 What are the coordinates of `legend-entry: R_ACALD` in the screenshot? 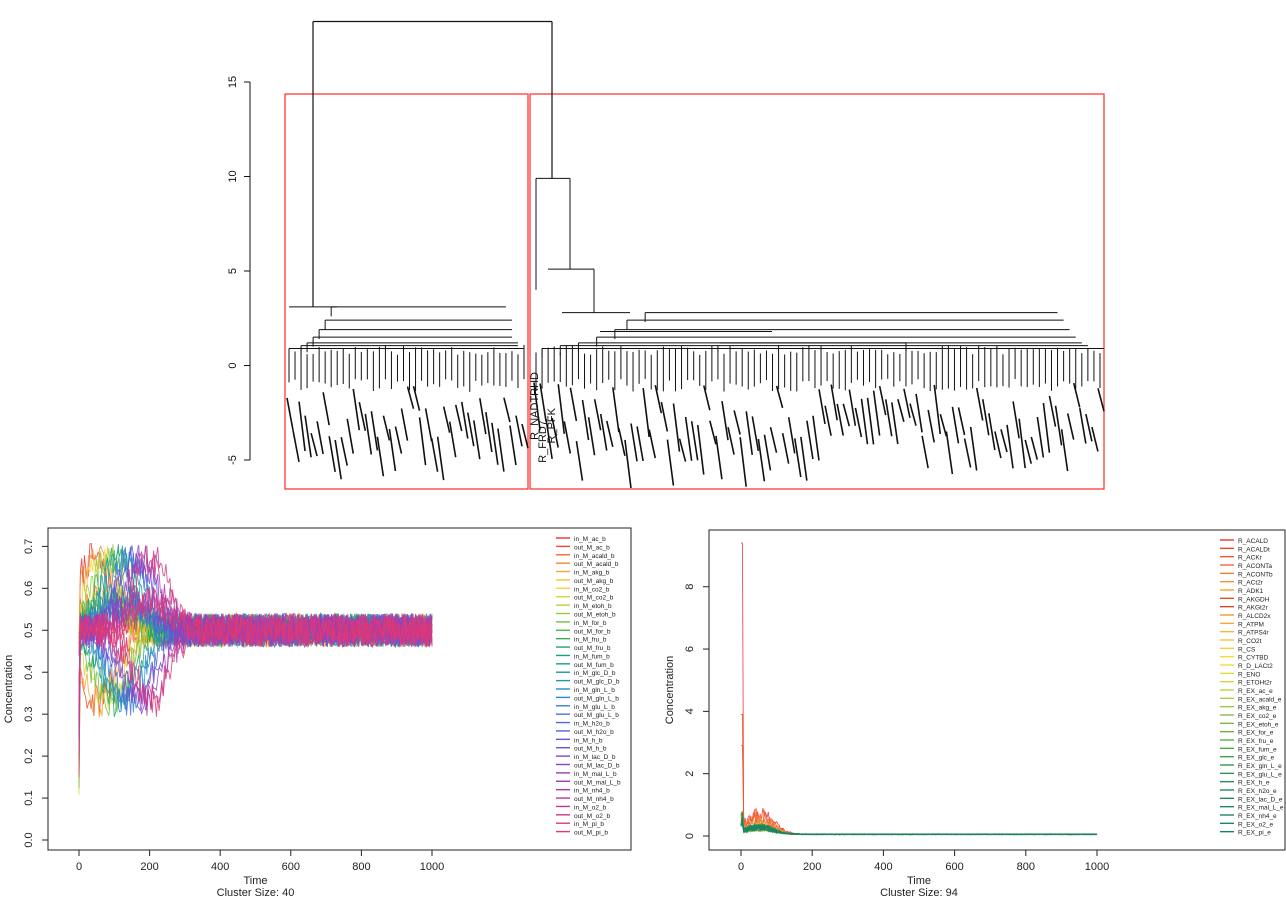 It's located at (1253, 541).